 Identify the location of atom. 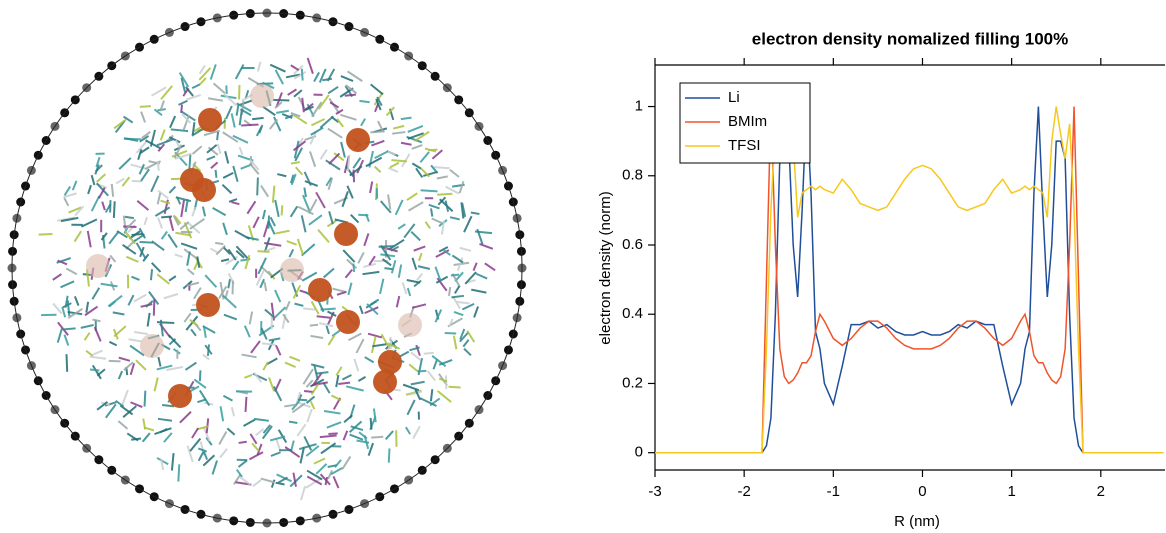
(152, 346).